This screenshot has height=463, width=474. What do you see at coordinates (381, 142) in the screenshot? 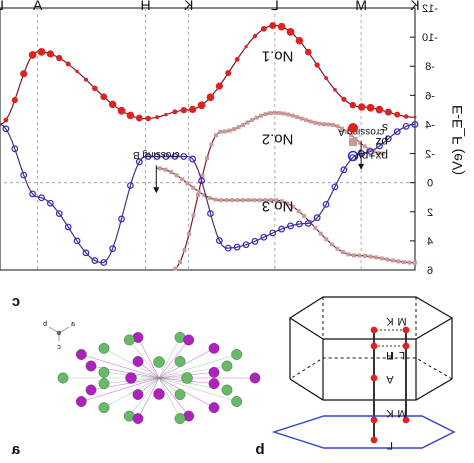
I see `legend-label: pz` at bounding box center [381, 142].